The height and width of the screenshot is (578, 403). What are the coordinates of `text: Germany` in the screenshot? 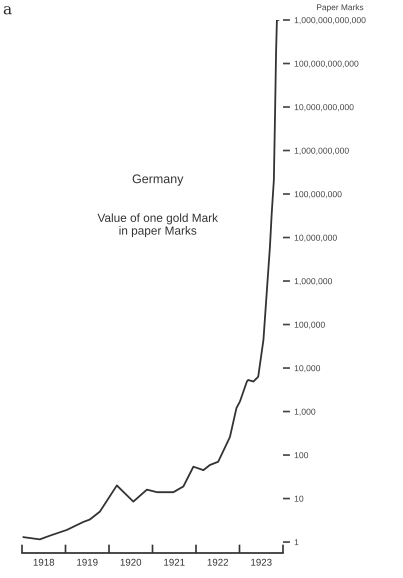 It's located at (158, 180).